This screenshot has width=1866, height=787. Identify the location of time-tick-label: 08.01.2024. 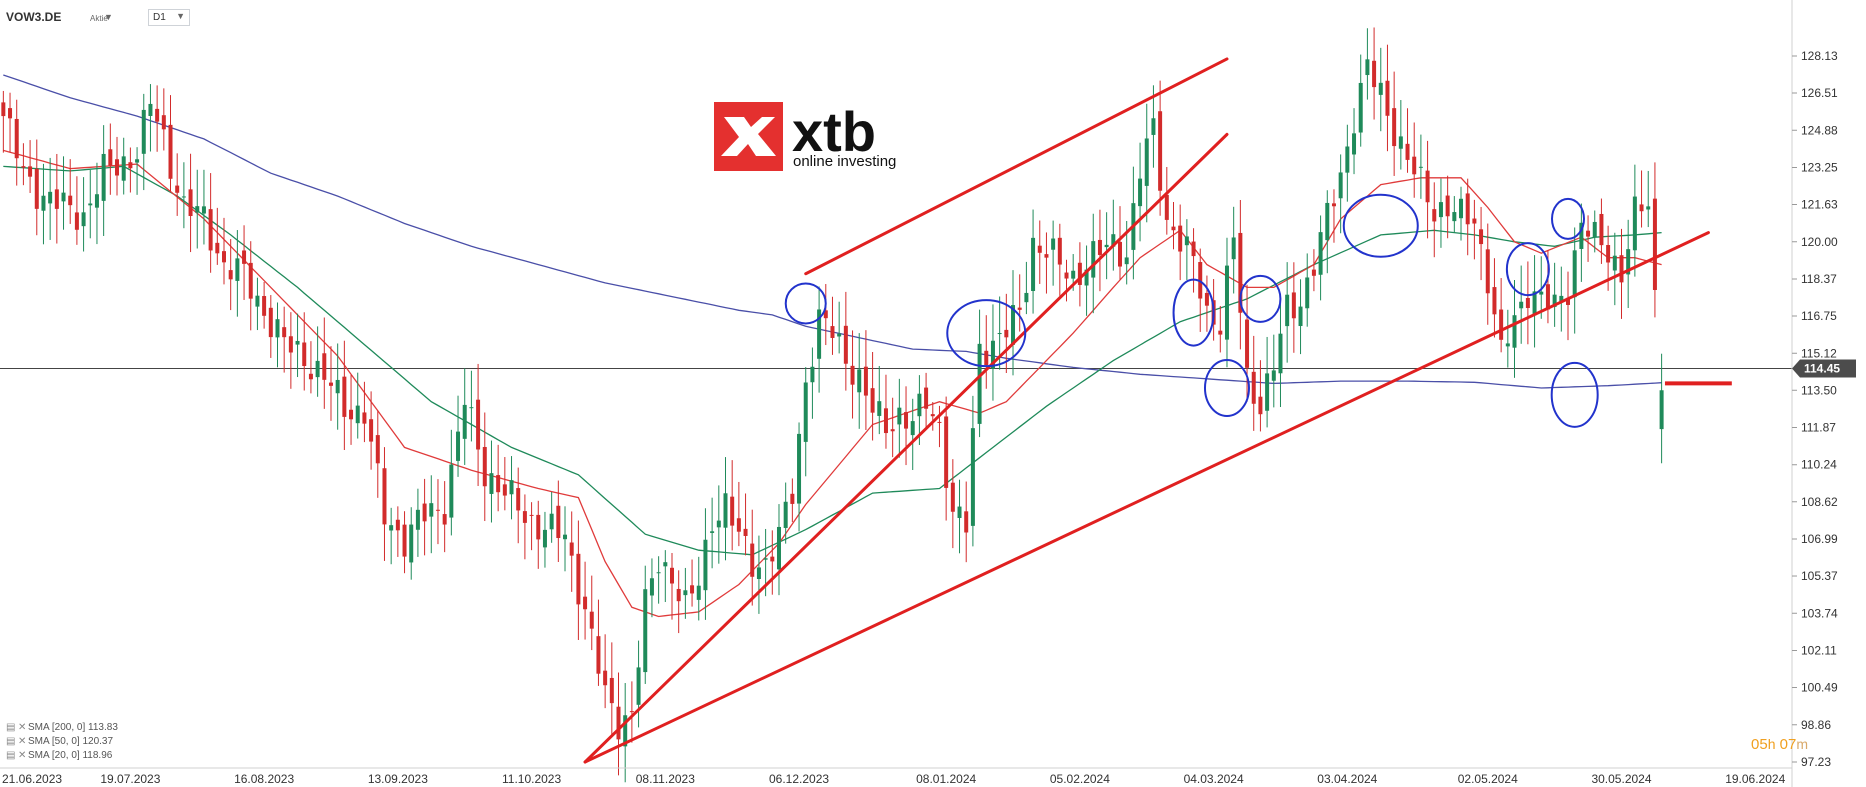
(946, 779).